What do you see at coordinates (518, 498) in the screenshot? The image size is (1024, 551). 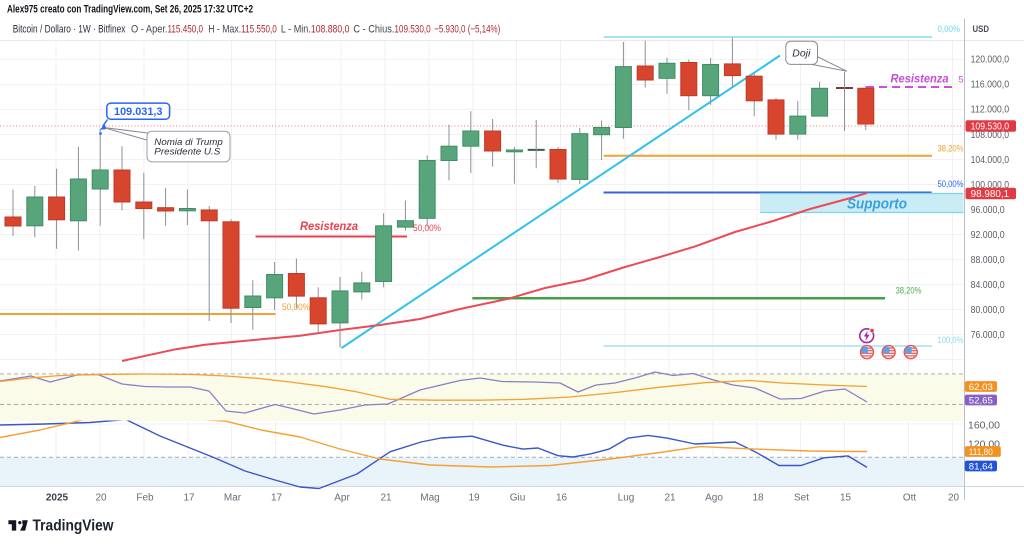 I see `svg-text: Giu` at bounding box center [518, 498].